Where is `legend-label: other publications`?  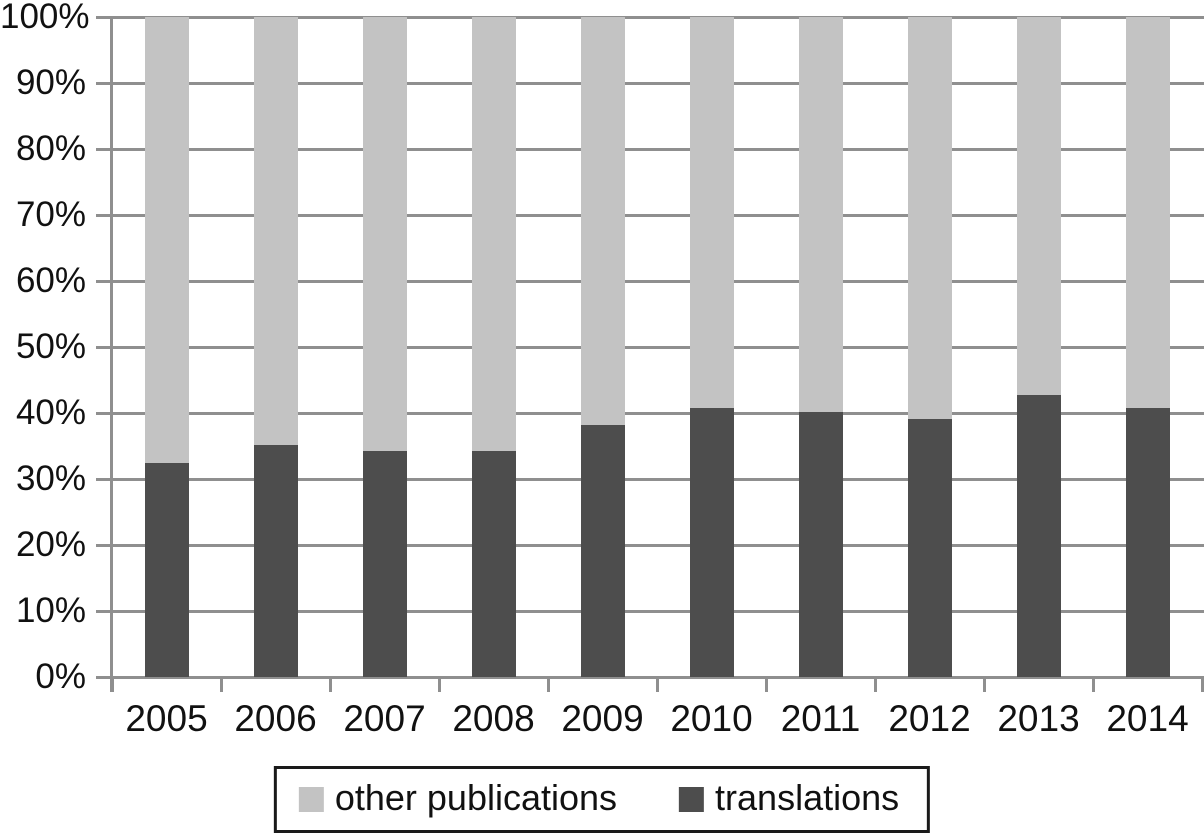
legend-label: other publications is located at coordinates (476, 797).